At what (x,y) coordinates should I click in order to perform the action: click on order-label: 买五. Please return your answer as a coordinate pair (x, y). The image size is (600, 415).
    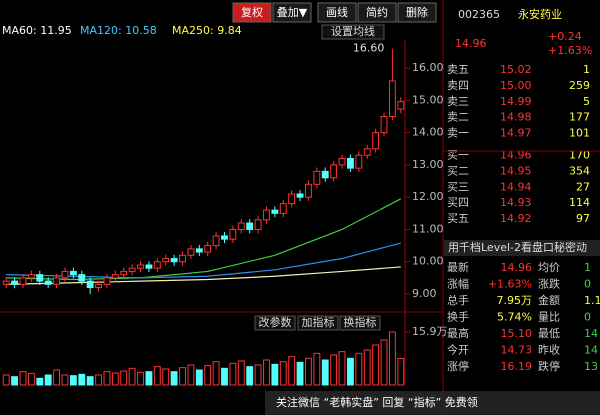
    Looking at the image, I should click on (458, 218).